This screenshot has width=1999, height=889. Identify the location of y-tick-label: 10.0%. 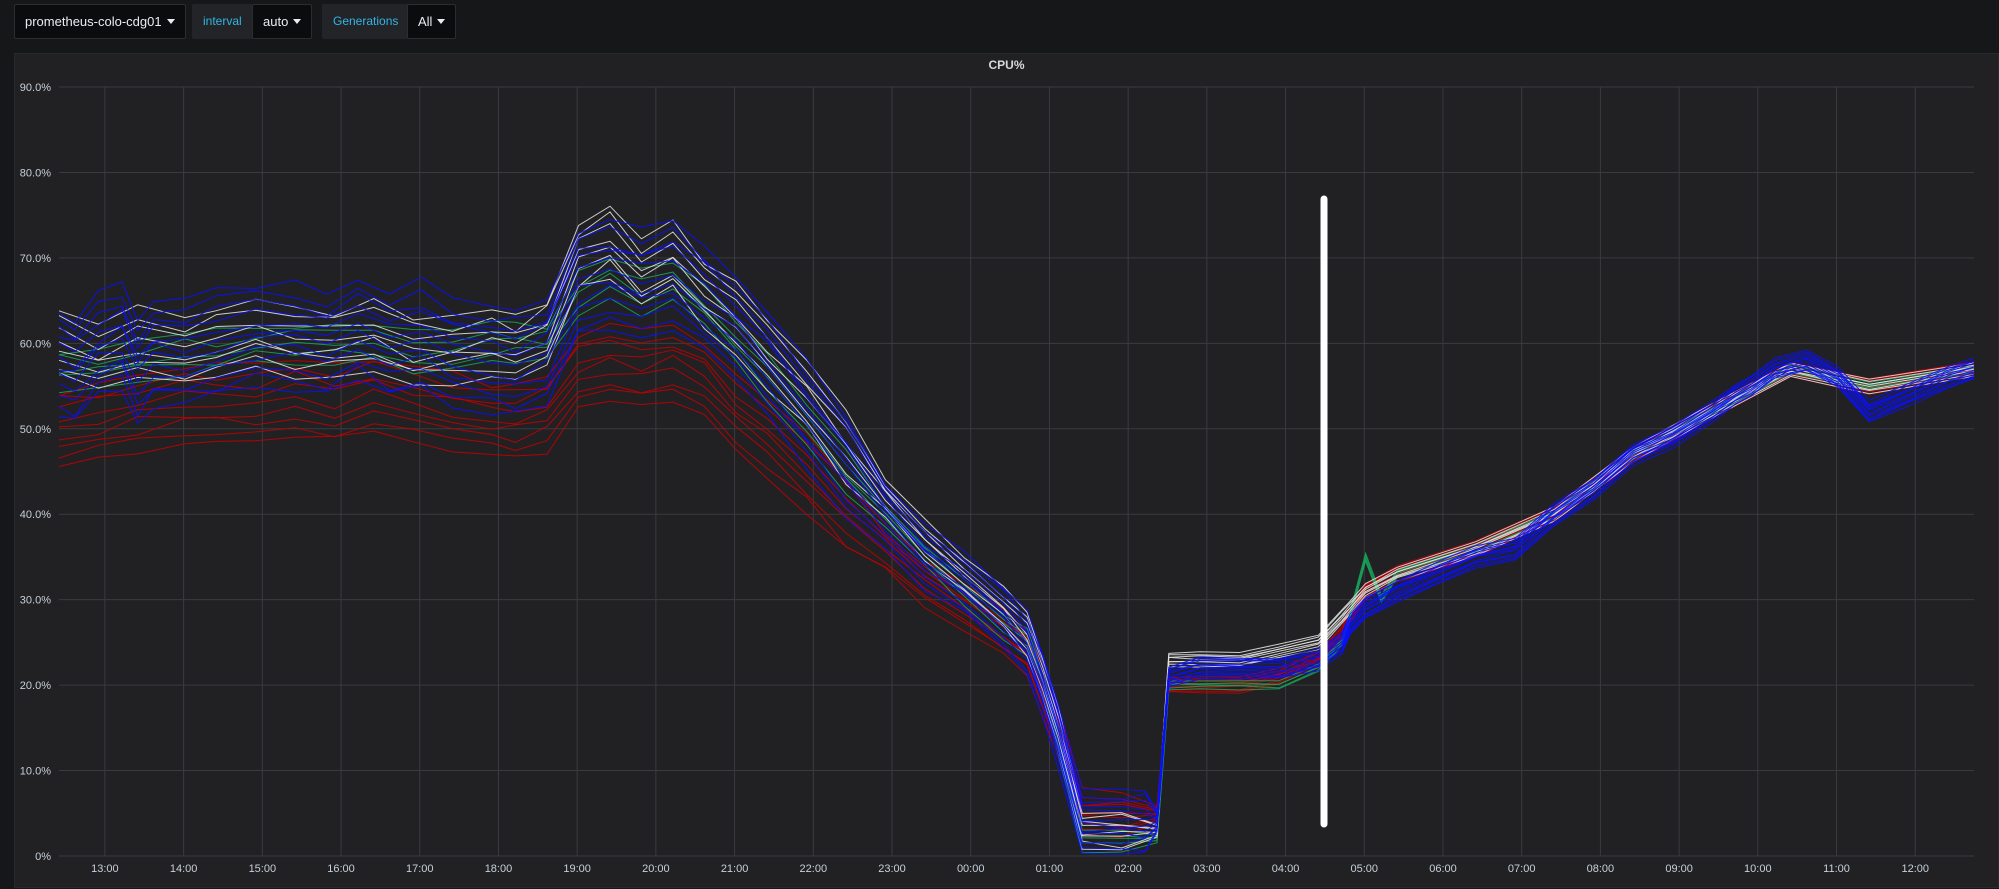
(35, 772).